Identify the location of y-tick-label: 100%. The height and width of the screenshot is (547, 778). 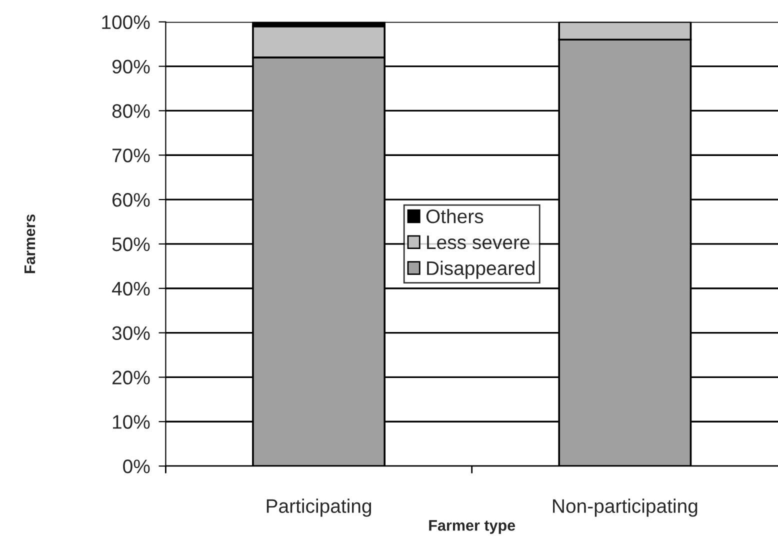
(126, 22).